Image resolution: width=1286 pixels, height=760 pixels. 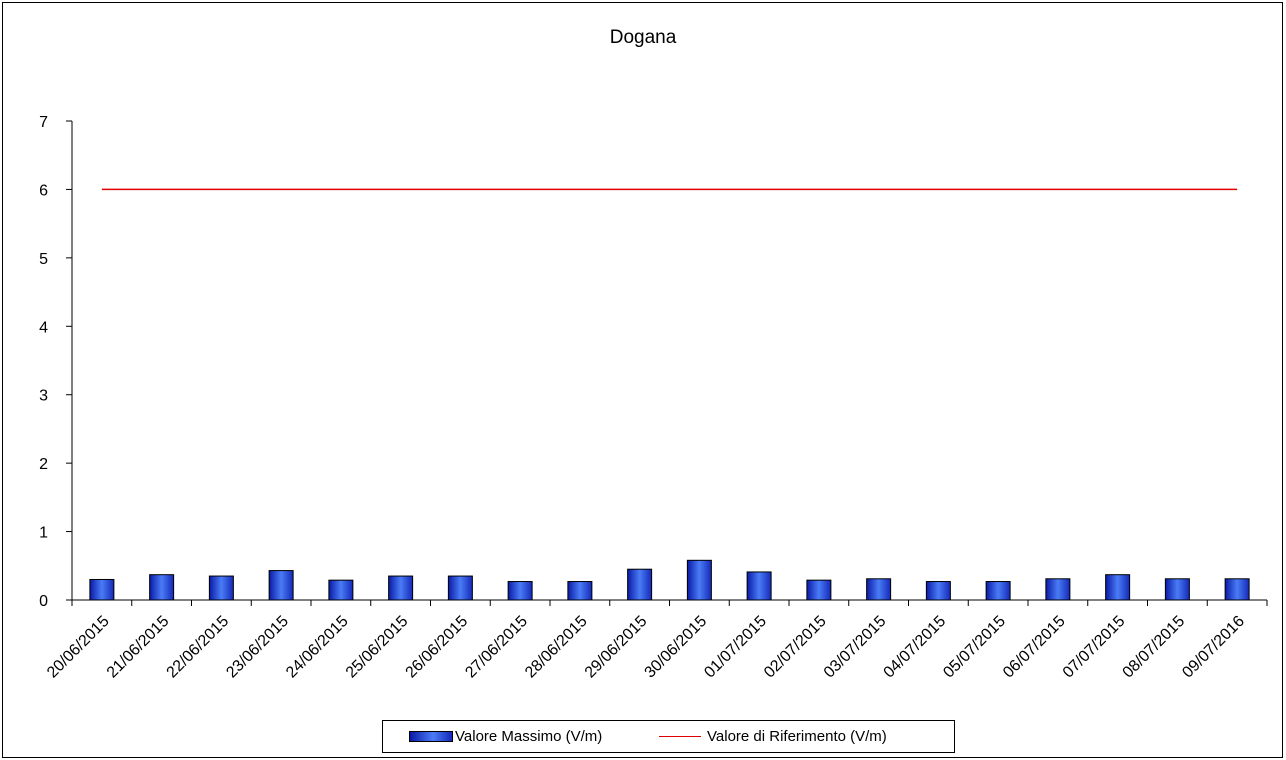 I want to click on y-tick-label: 6, so click(x=43, y=190).